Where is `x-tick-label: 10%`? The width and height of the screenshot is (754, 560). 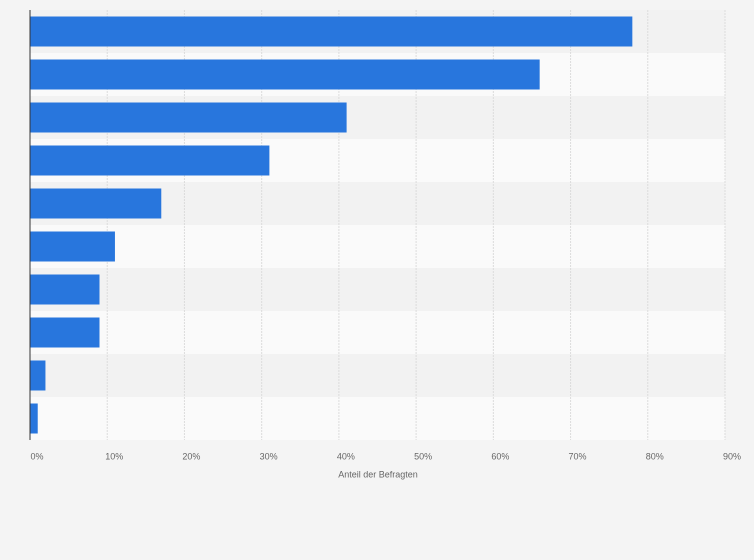 x-tick-label: 10% is located at coordinates (114, 456).